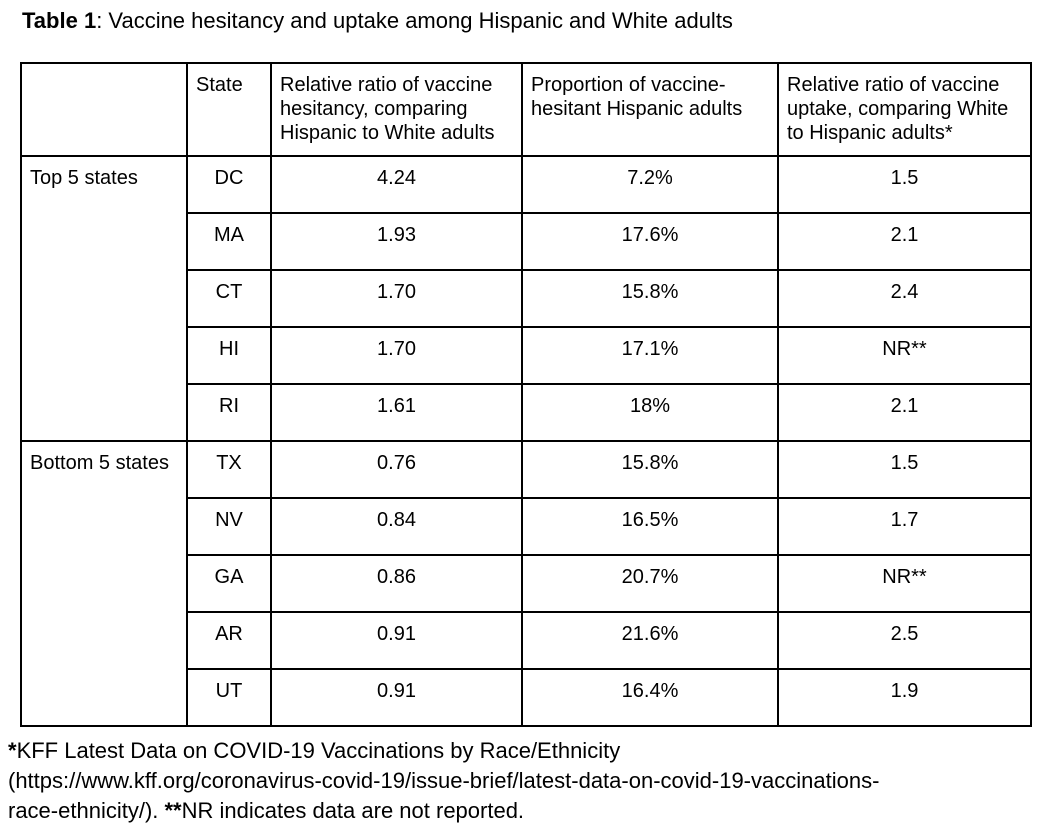 The height and width of the screenshot is (840, 1064). Describe the element at coordinates (229, 697) in the screenshot. I see `cell-state: UT` at that location.